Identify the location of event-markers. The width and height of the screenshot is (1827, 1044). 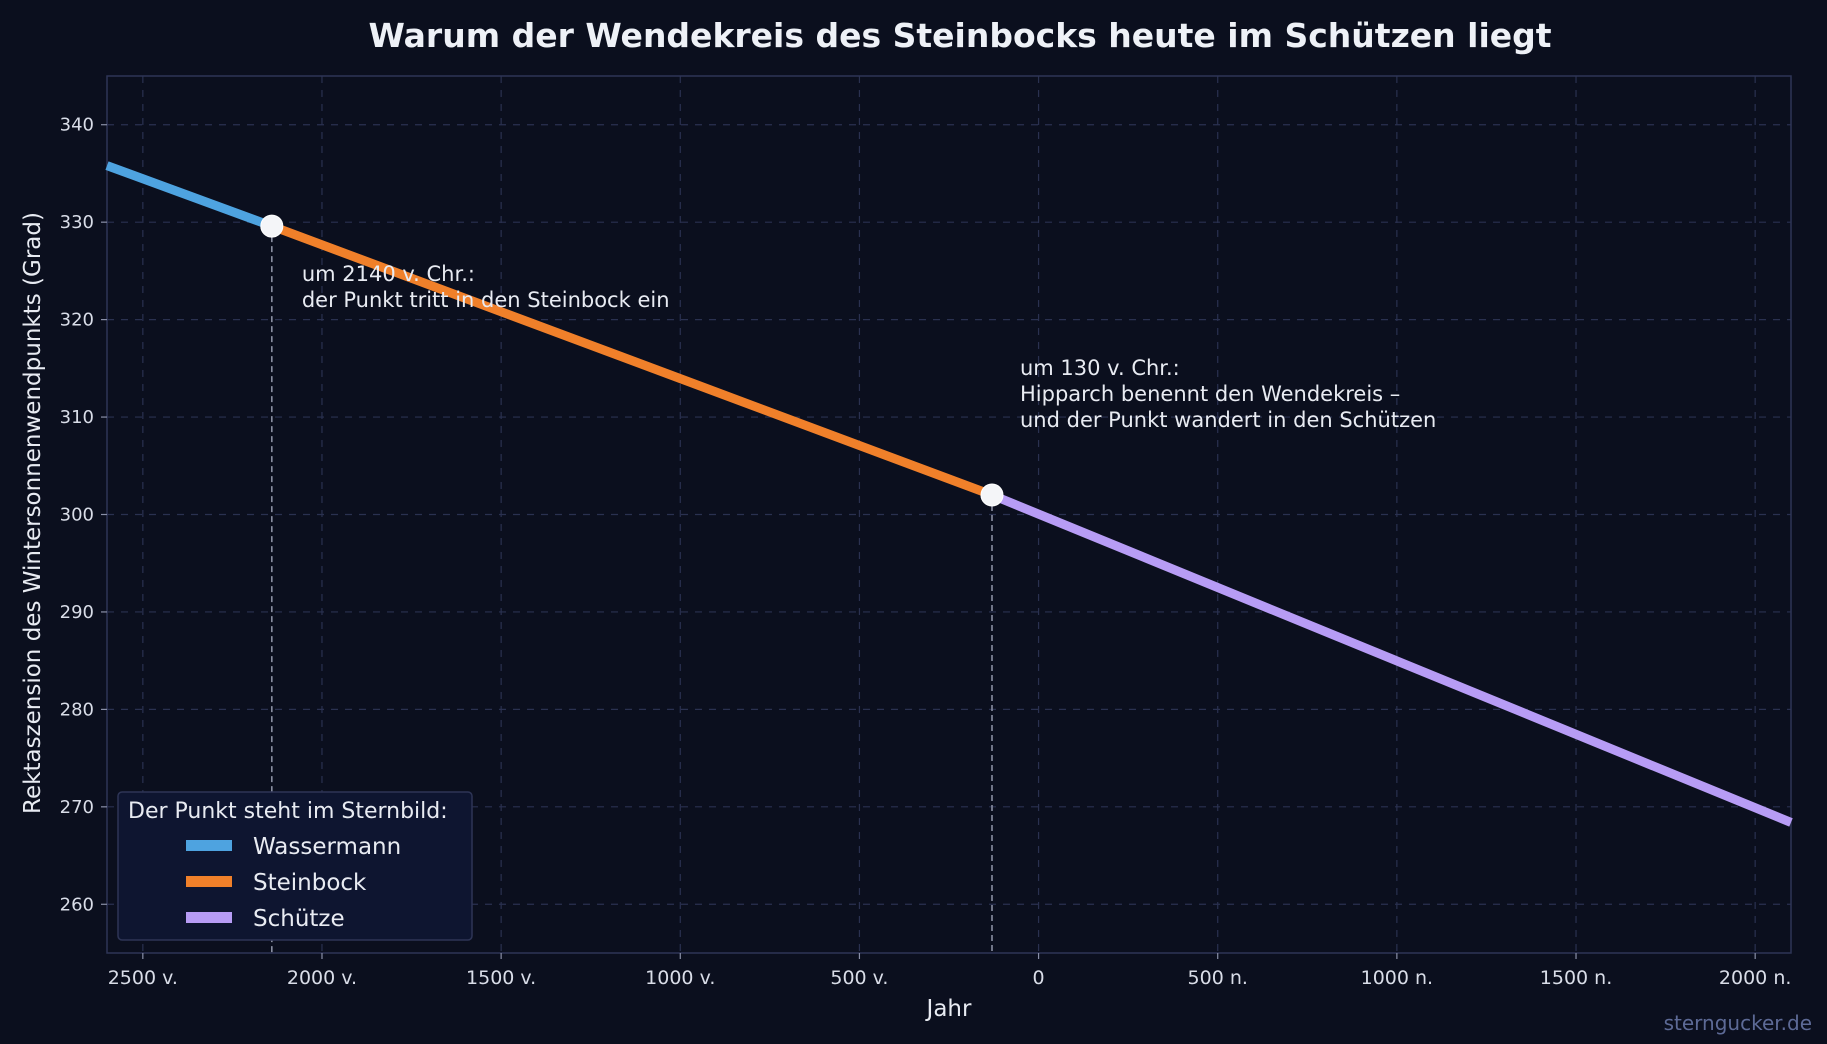
(632, 360).